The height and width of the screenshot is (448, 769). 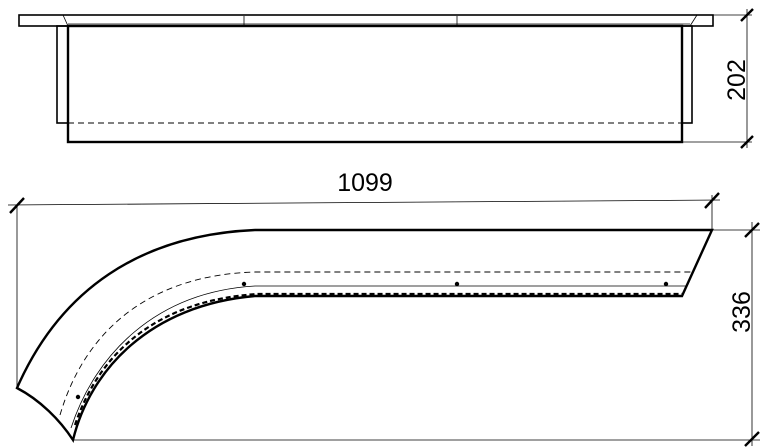 I want to click on dim-1099-tick-right, so click(x=712, y=200).